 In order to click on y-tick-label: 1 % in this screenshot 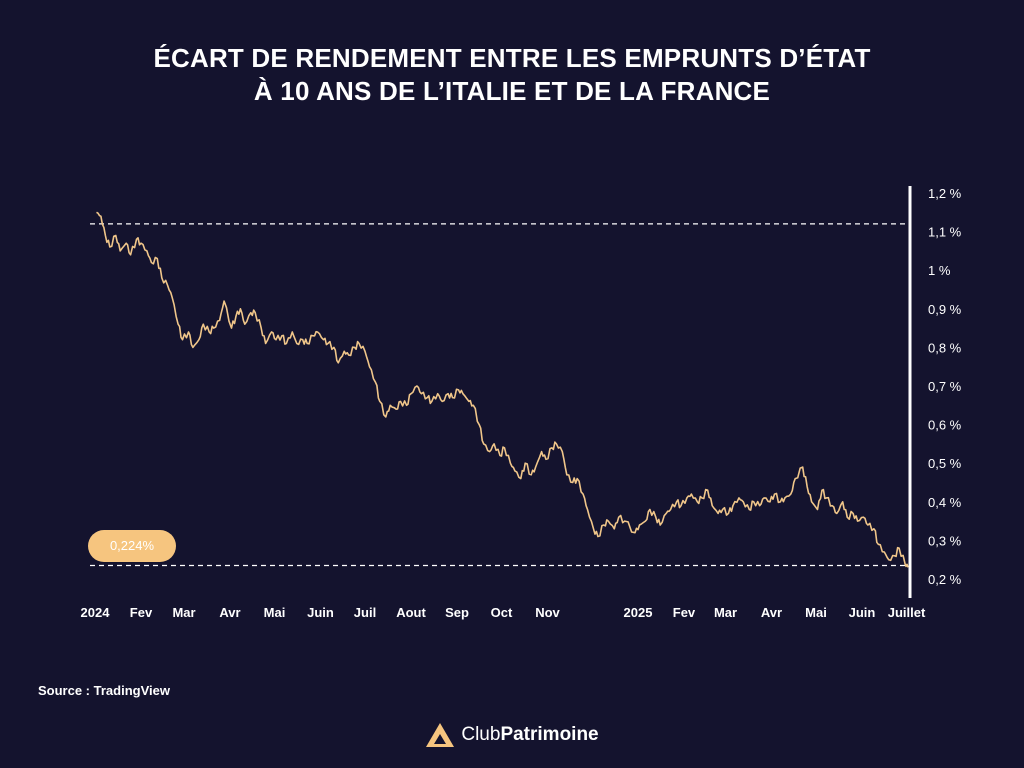, I will do `click(939, 270)`.